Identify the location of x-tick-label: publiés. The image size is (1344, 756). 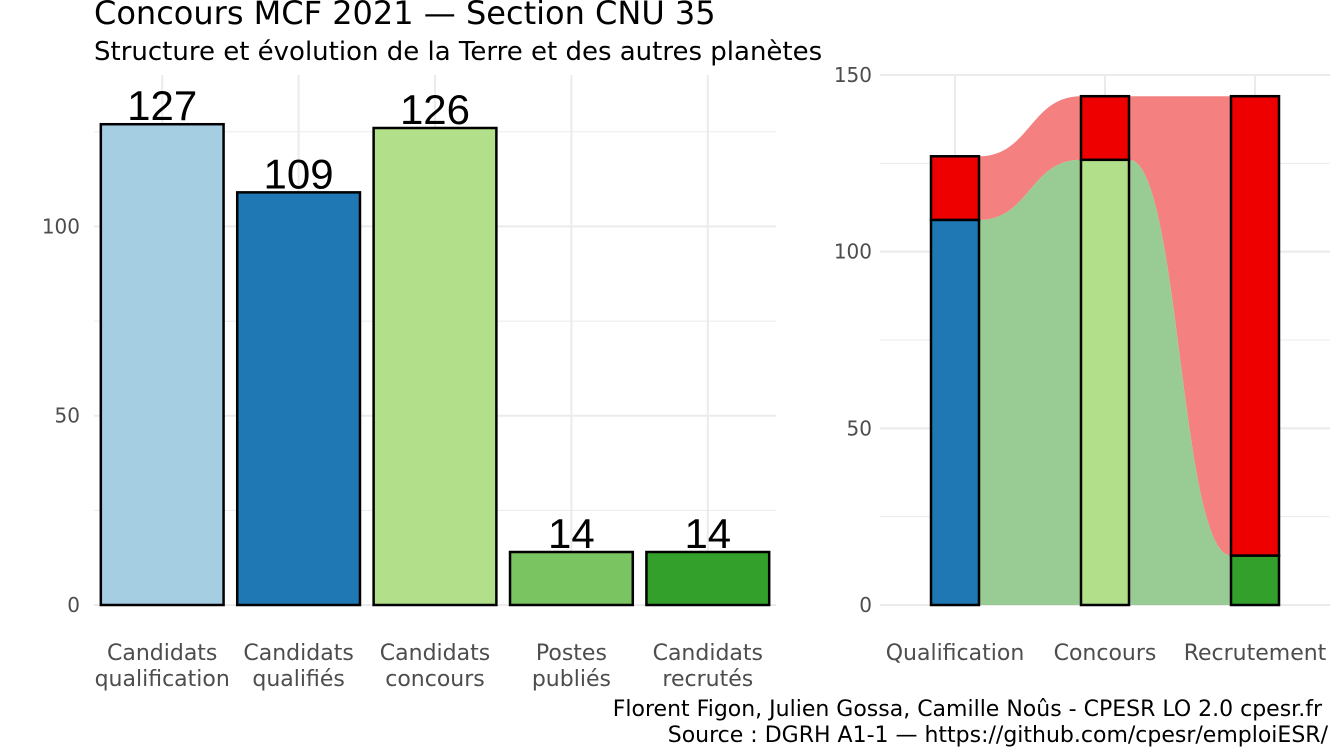
(571, 679).